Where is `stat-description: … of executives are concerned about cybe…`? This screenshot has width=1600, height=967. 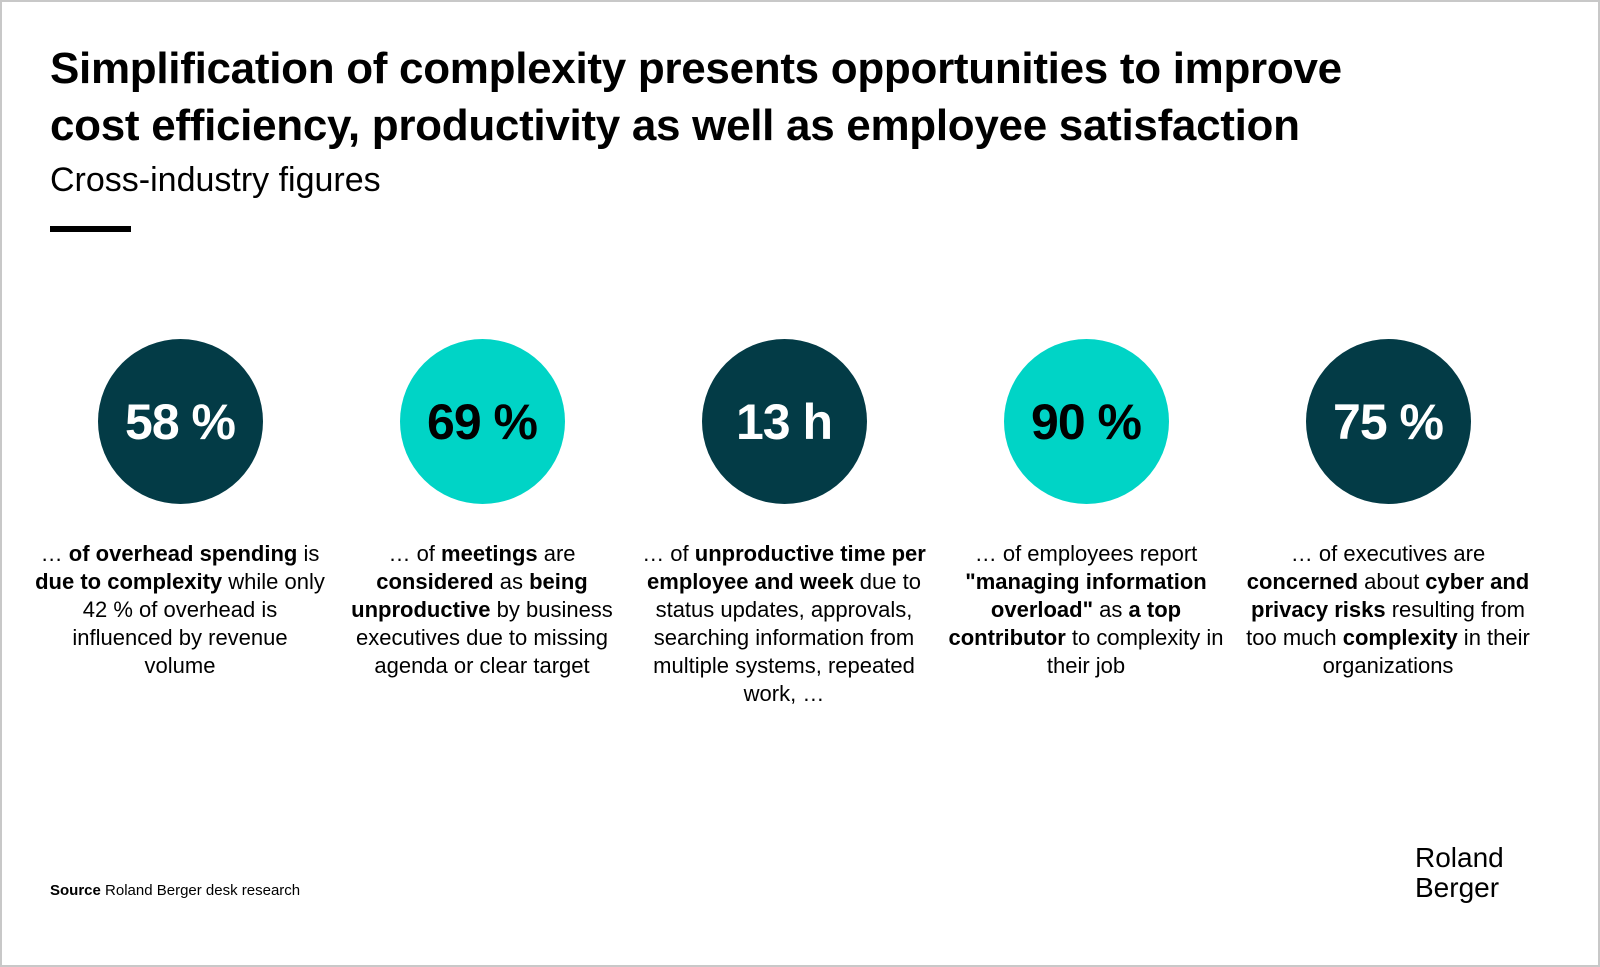 stat-description: … of executives are concerned about cybe… is located at coordinates (1388, 610).